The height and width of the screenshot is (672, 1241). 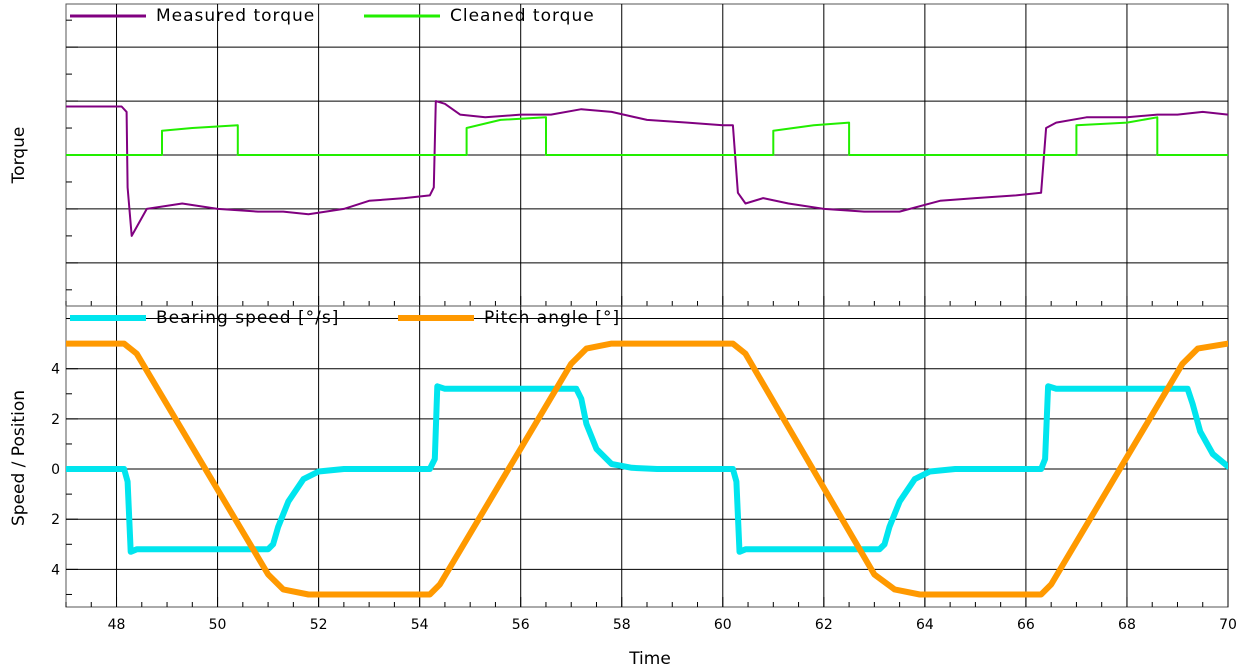 What do you see at coordinates (55, 470) in the screenshot?
I see `y-tick-label: 0` at bounding box center [55, 470].